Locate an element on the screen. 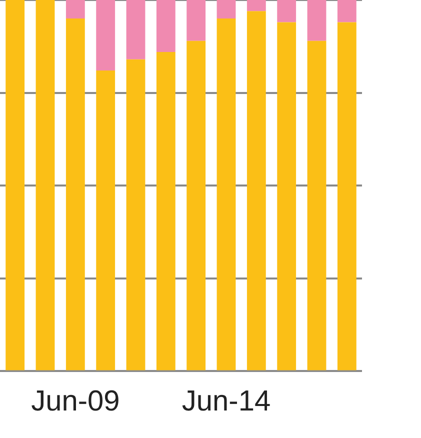  x-tick-label: Jun-09 is located at coordinates (75, 402).